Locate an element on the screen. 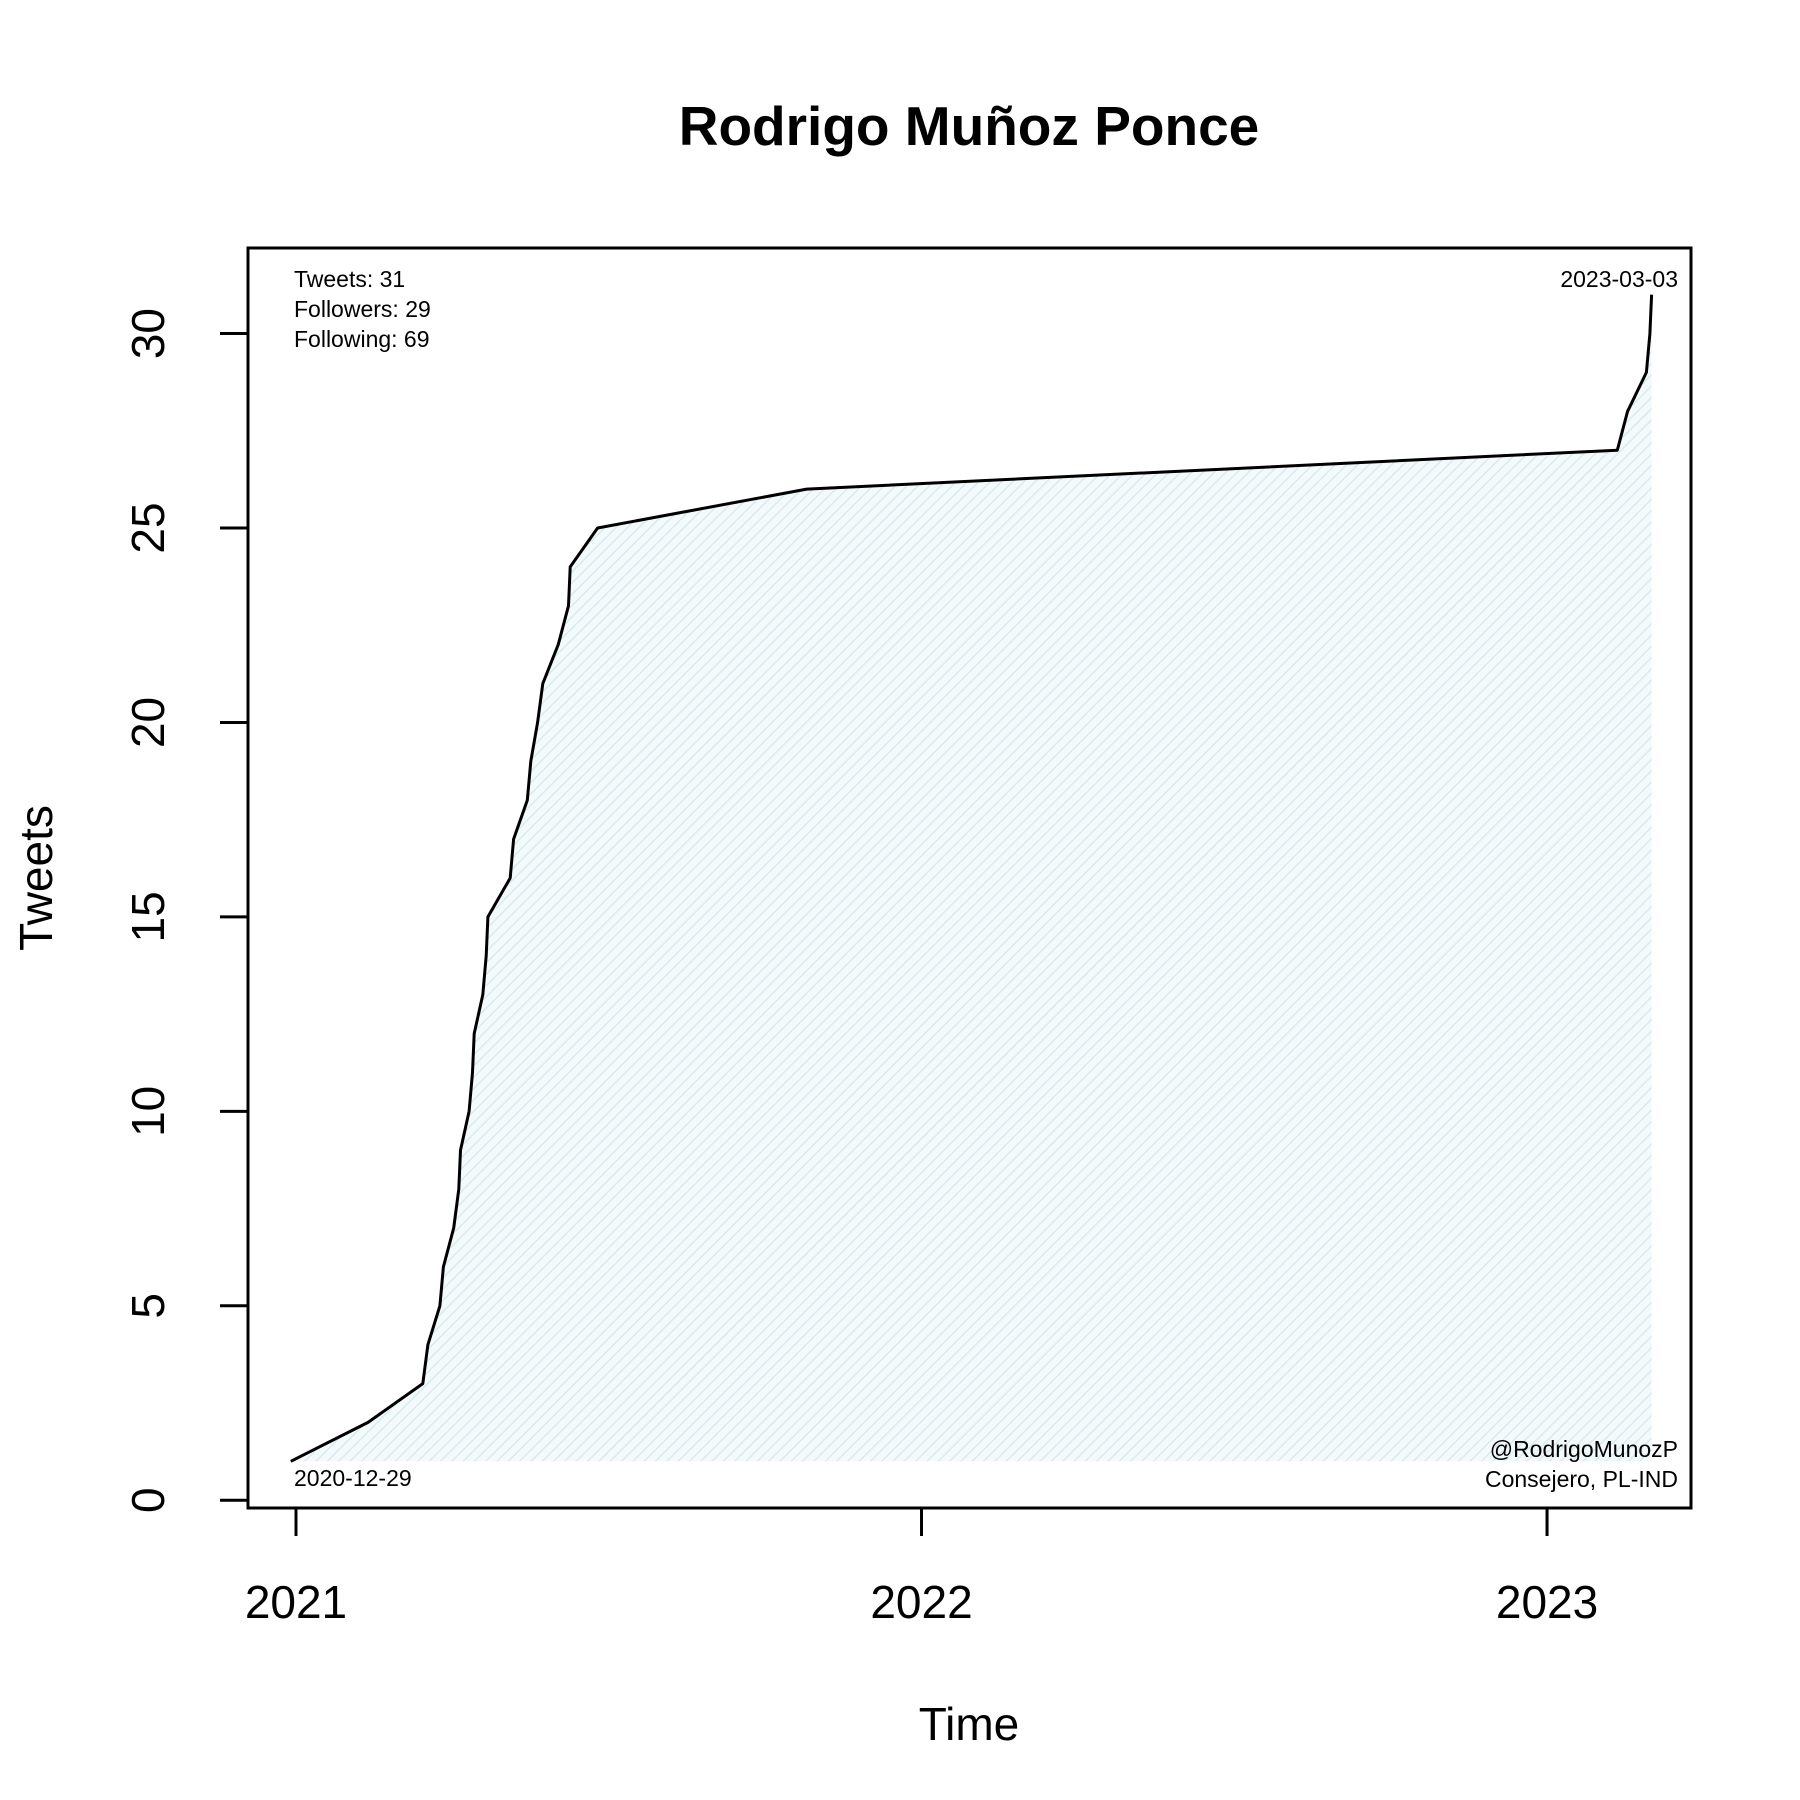 Image resolution: width=1800 pixels, height=1800 pixels. stat-followers: Followers: 29 is located at coordinates (362, 309).